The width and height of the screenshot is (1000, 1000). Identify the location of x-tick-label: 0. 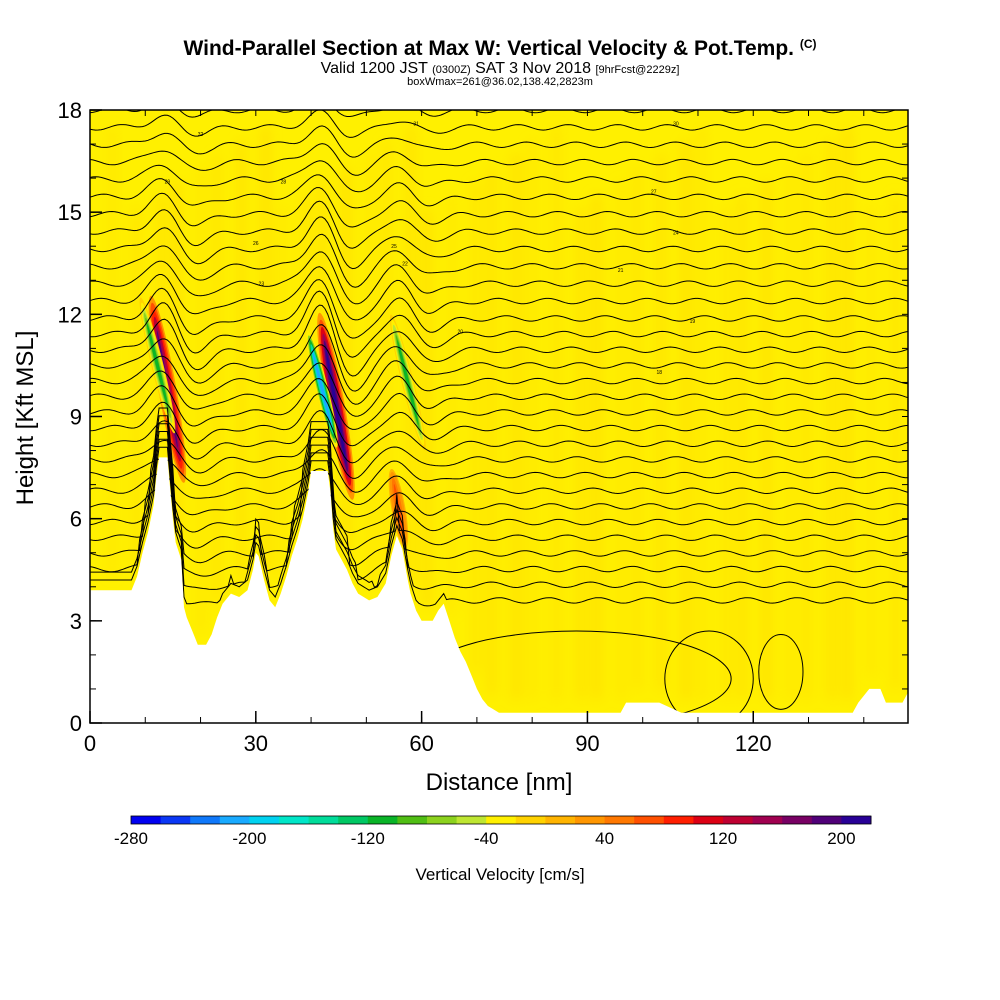
(90, 743).